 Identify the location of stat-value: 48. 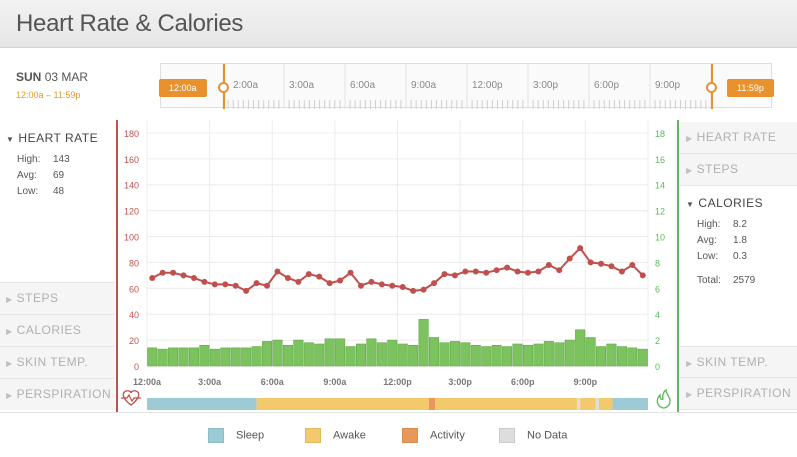
(59, 191).